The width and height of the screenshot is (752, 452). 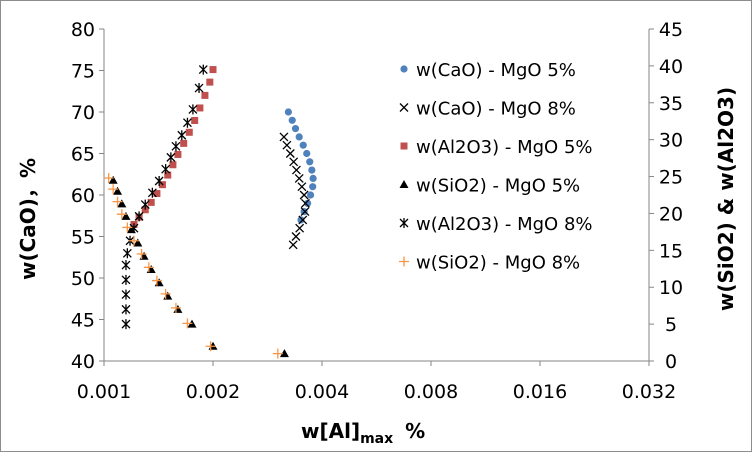 I want to click on y-tick-label: 55, so click(x=83, y=238).